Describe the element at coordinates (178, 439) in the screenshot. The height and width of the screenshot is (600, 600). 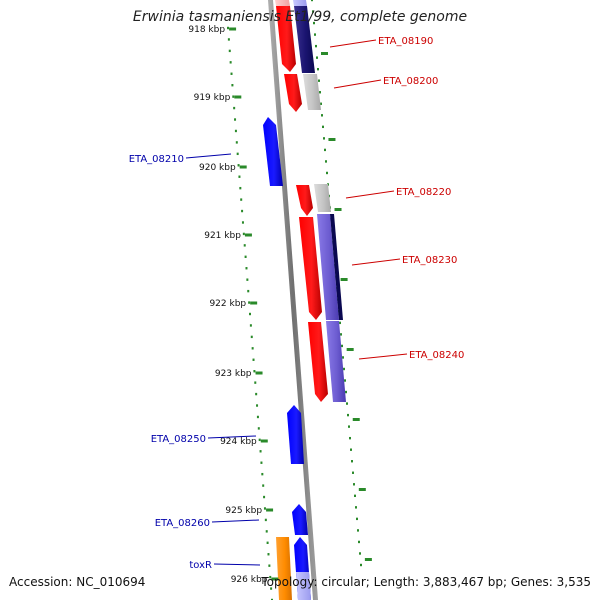
I see `gene-label: ETA_08250` at that location.